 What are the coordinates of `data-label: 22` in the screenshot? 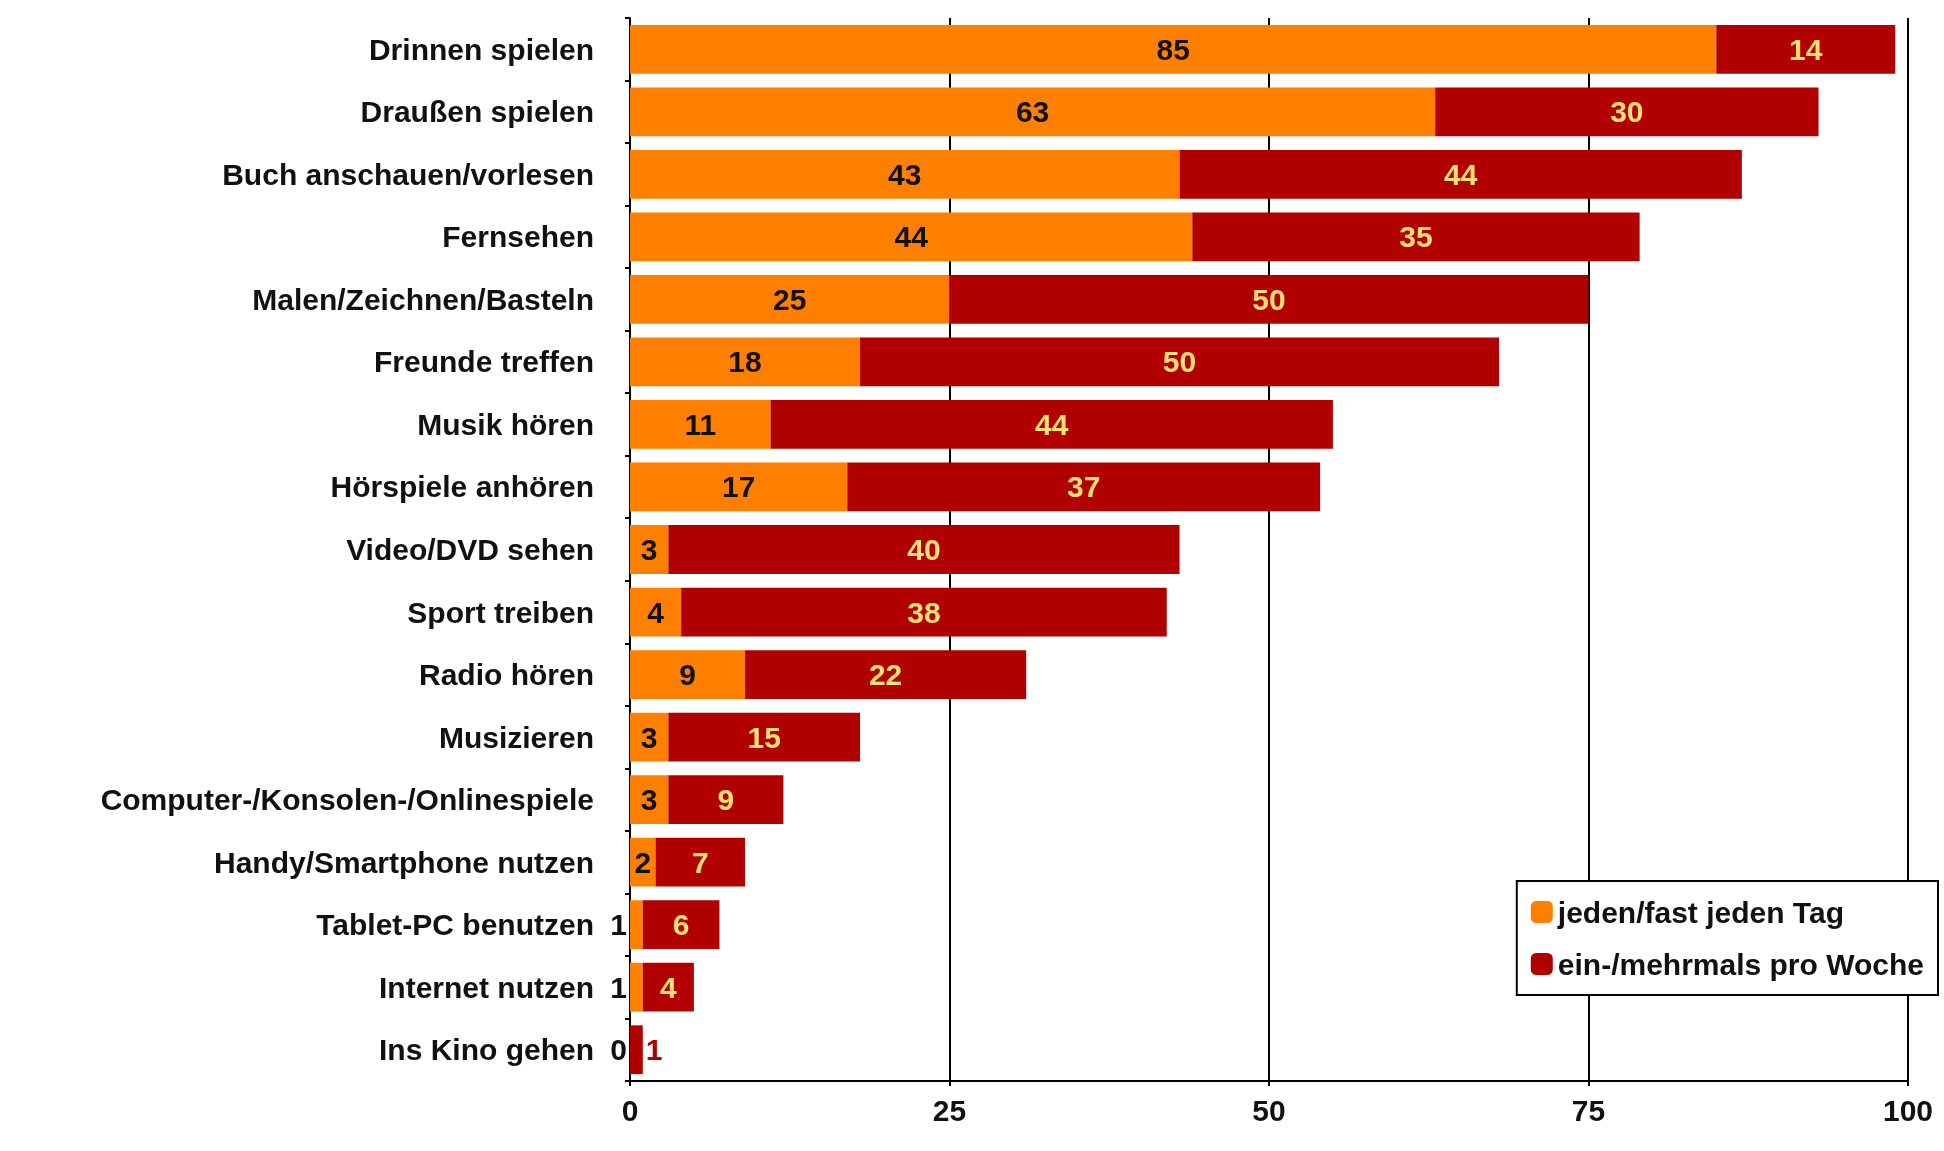 It's located at (885, 675).